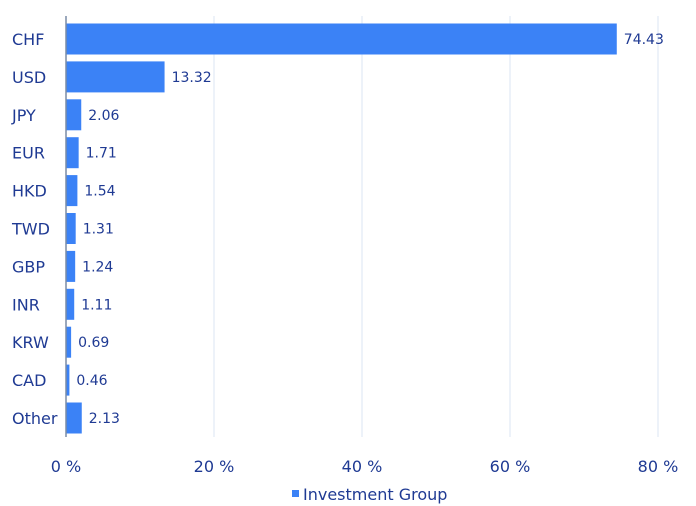 The image size is (696, 506). Describe the element at coordinates (28, 39) in the screenshot. I see `category-label: CHF` at that location.